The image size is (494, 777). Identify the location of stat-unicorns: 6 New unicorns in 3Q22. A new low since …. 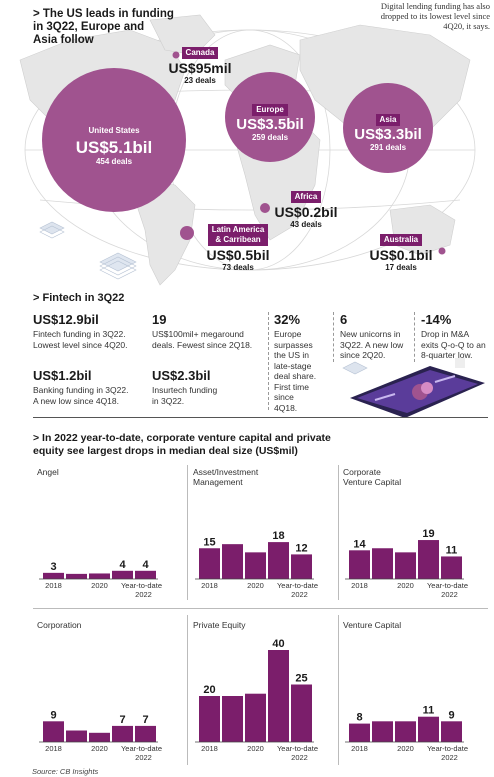
(379, 336).